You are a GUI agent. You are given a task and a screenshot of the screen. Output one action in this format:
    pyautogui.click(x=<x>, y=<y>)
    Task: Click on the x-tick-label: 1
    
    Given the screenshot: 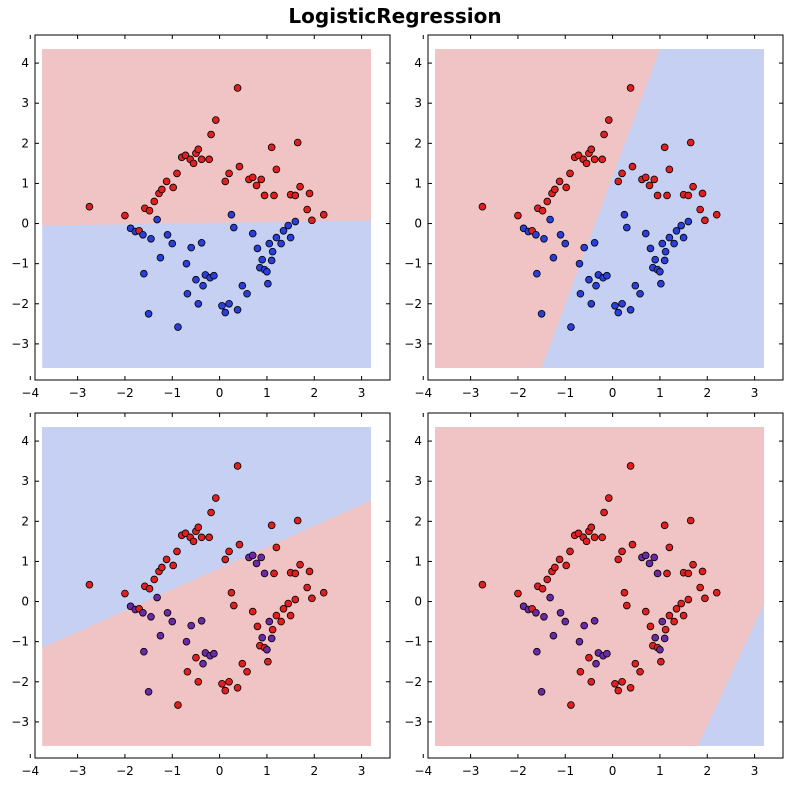 What is the action you would take?
    pyautogui.click(x=660, y=393)
    